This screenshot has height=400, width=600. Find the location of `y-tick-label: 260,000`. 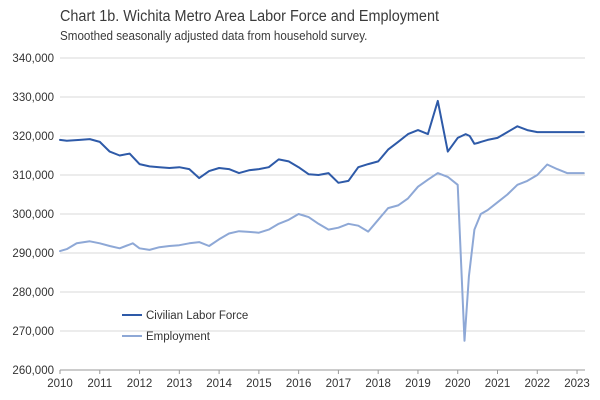

y-tick-label: 260,000 is located at coordinates (33, 371).